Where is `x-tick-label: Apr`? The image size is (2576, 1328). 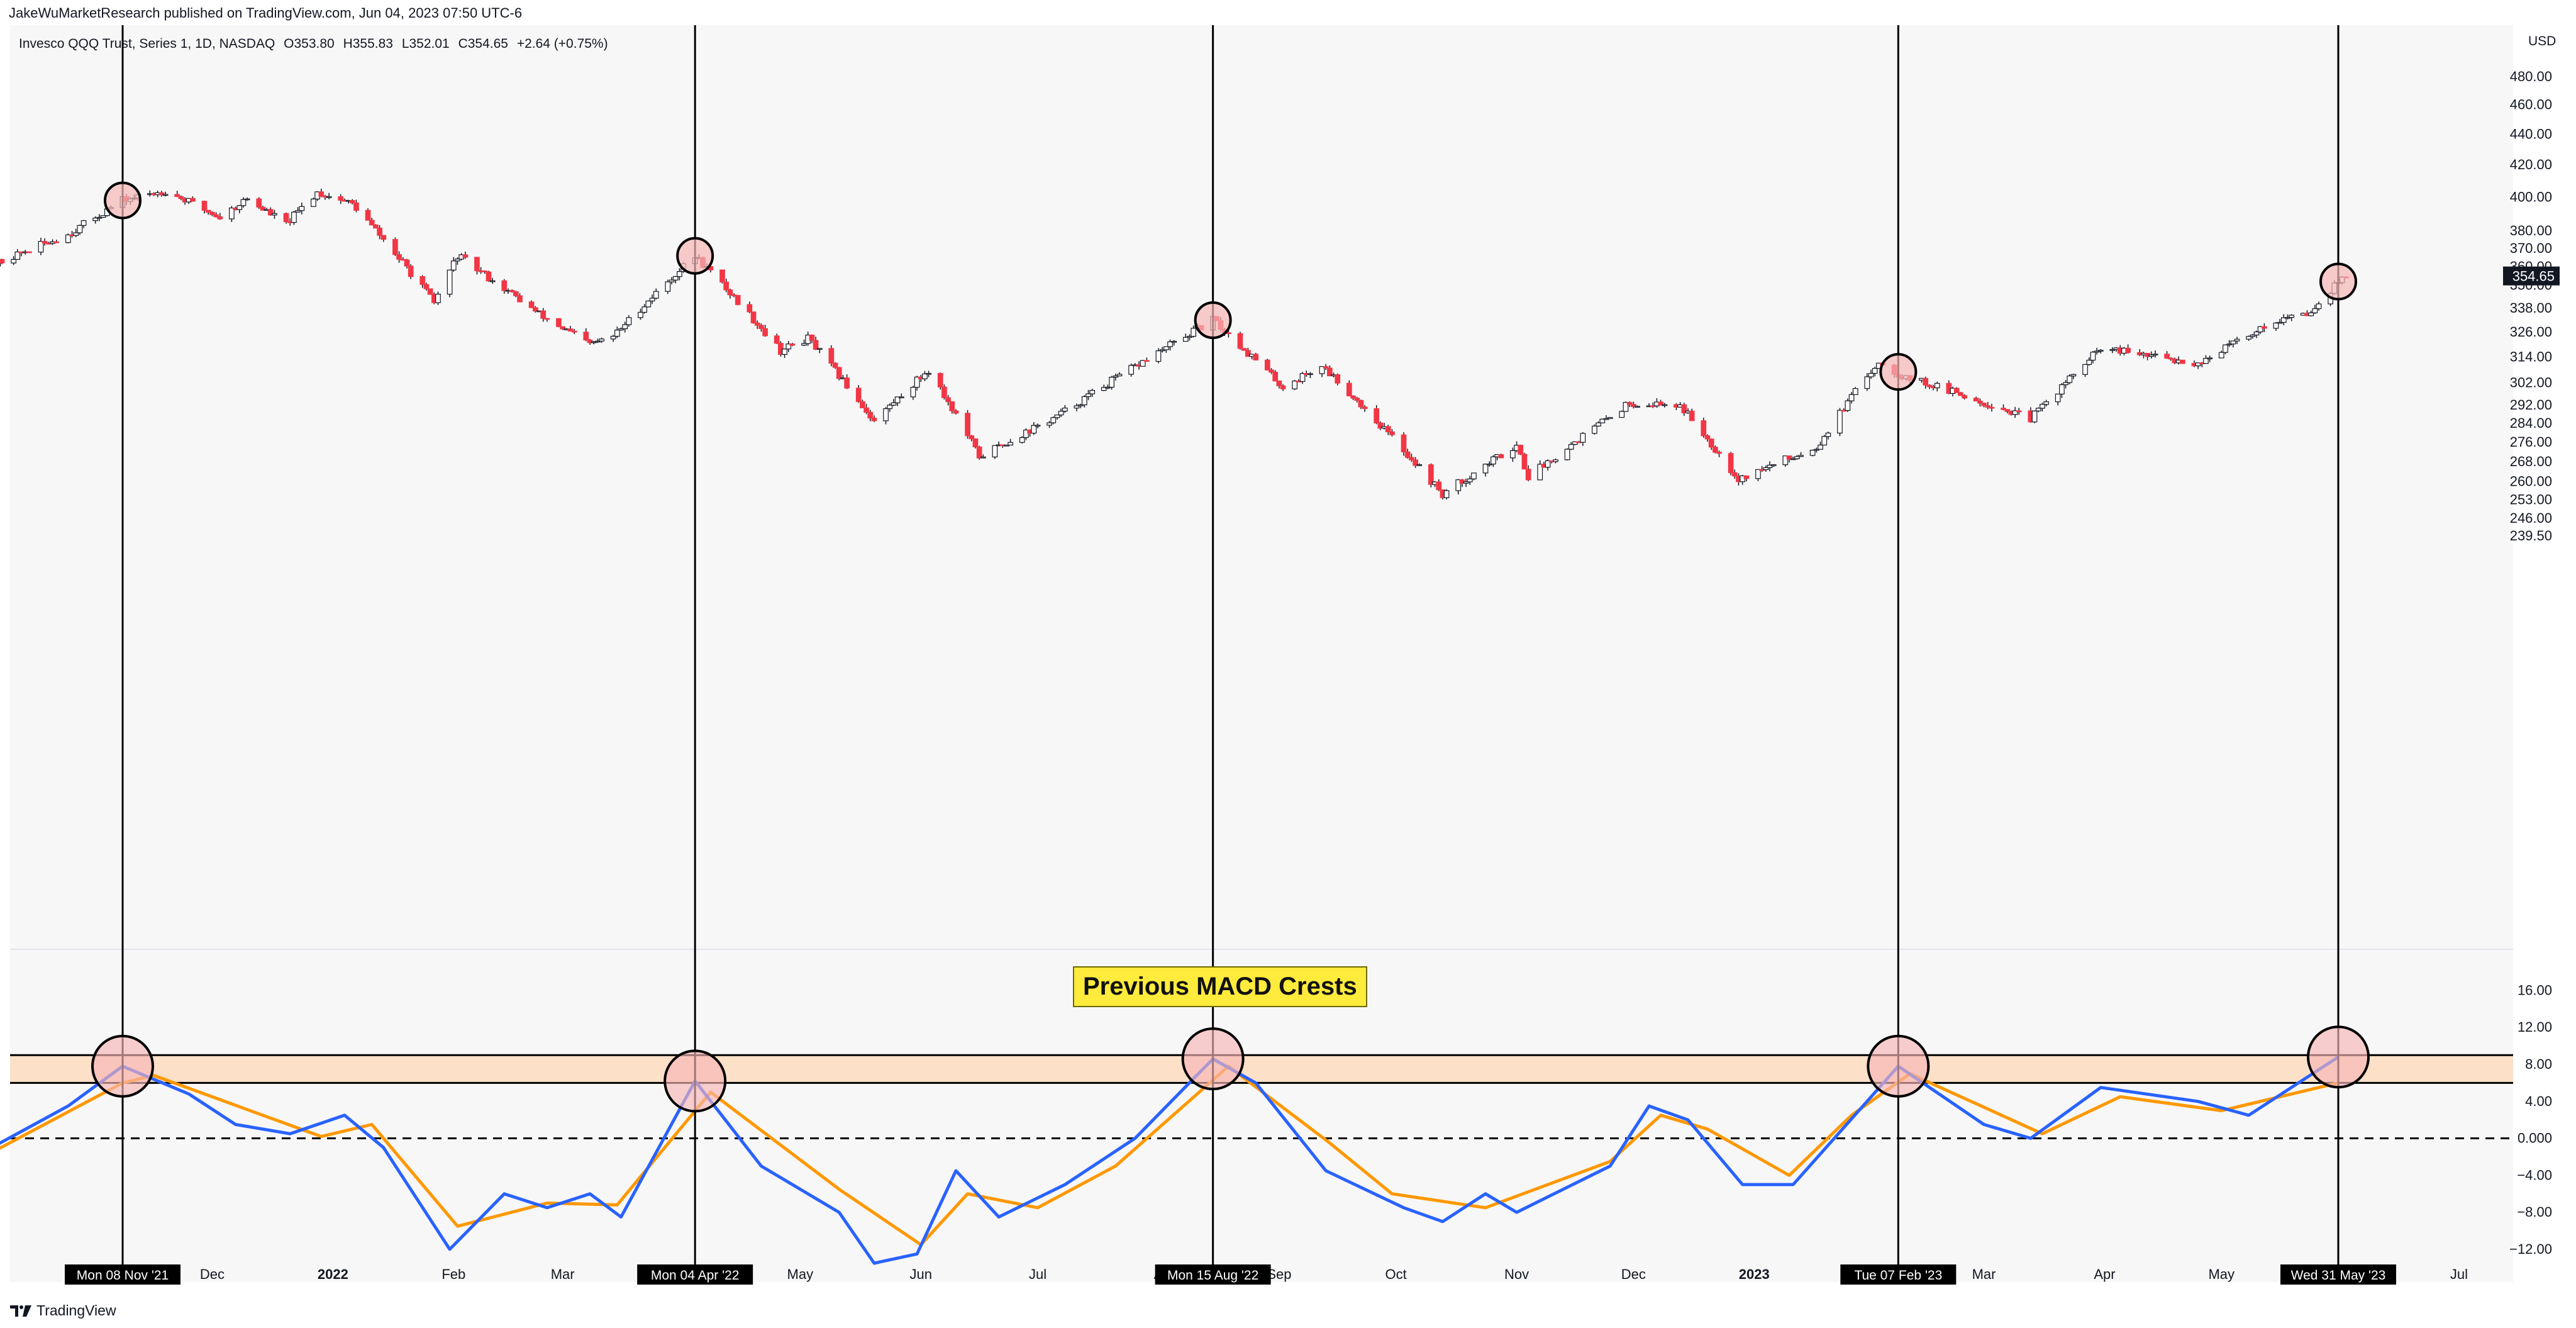
x-tick-label: Apr is located at coordinates (2104, 1274).